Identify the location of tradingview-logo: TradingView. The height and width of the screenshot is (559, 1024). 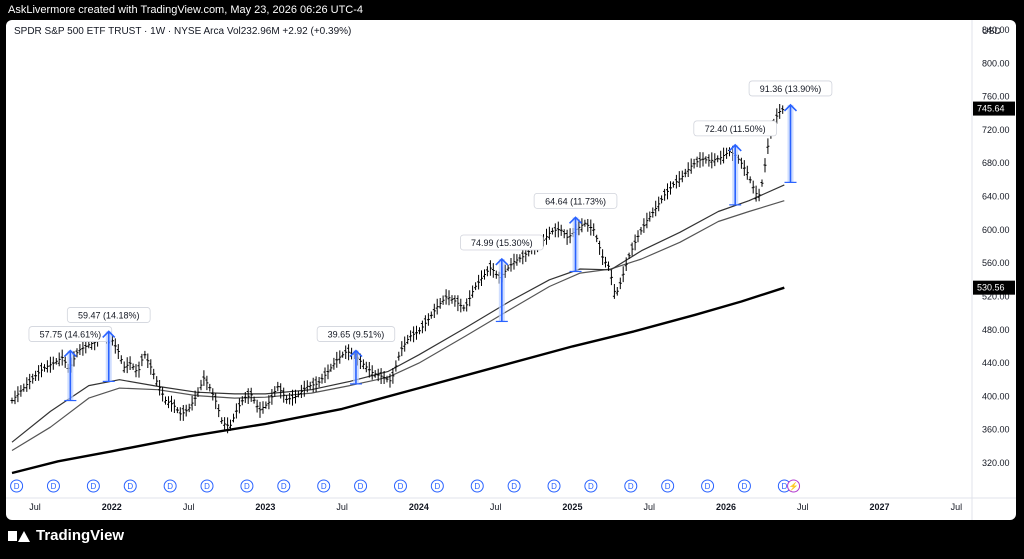
(66, 535).